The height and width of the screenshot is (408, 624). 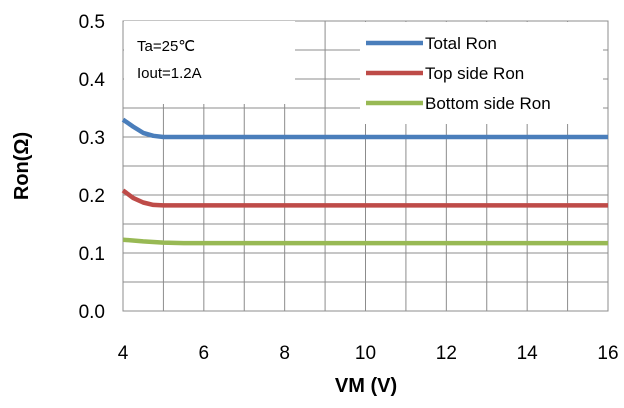 What do you see at coordinates (488, 103) in the screenshot?
I see `legend-label-2: Bottom side Ron` at bounding box center [488, 103].